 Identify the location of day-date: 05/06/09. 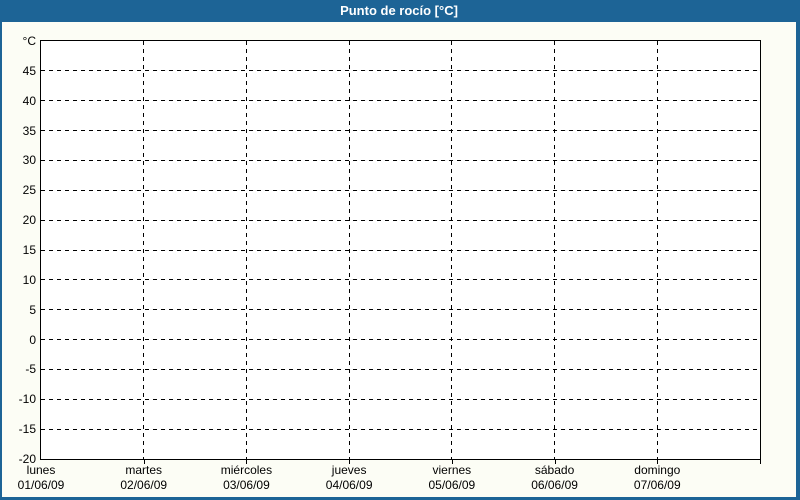
(452, 485).